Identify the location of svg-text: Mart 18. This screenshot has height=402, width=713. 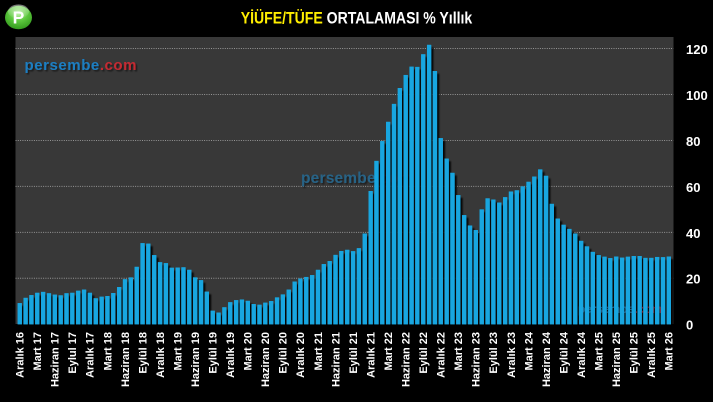
(108, 351).